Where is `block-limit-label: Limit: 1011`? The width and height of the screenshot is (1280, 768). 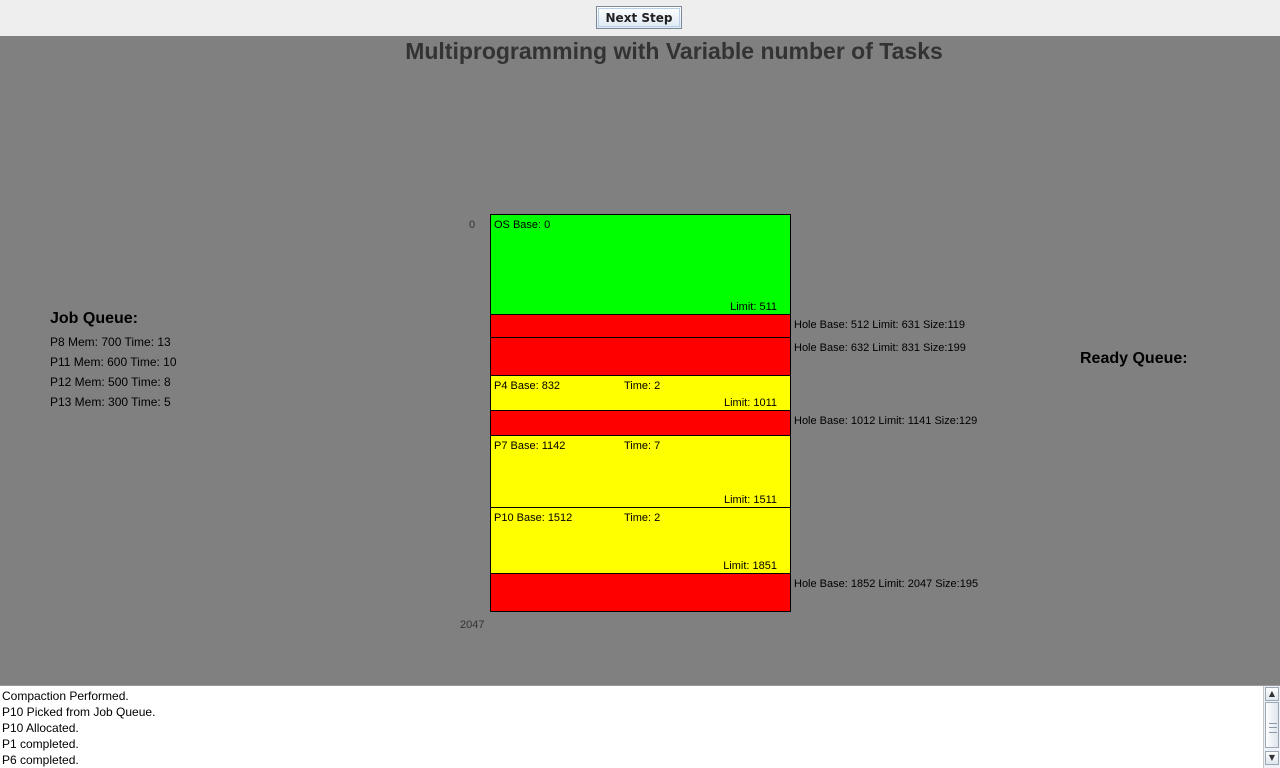 block-limit-label: Limit: 1011 is located at coordinates (750, 403).